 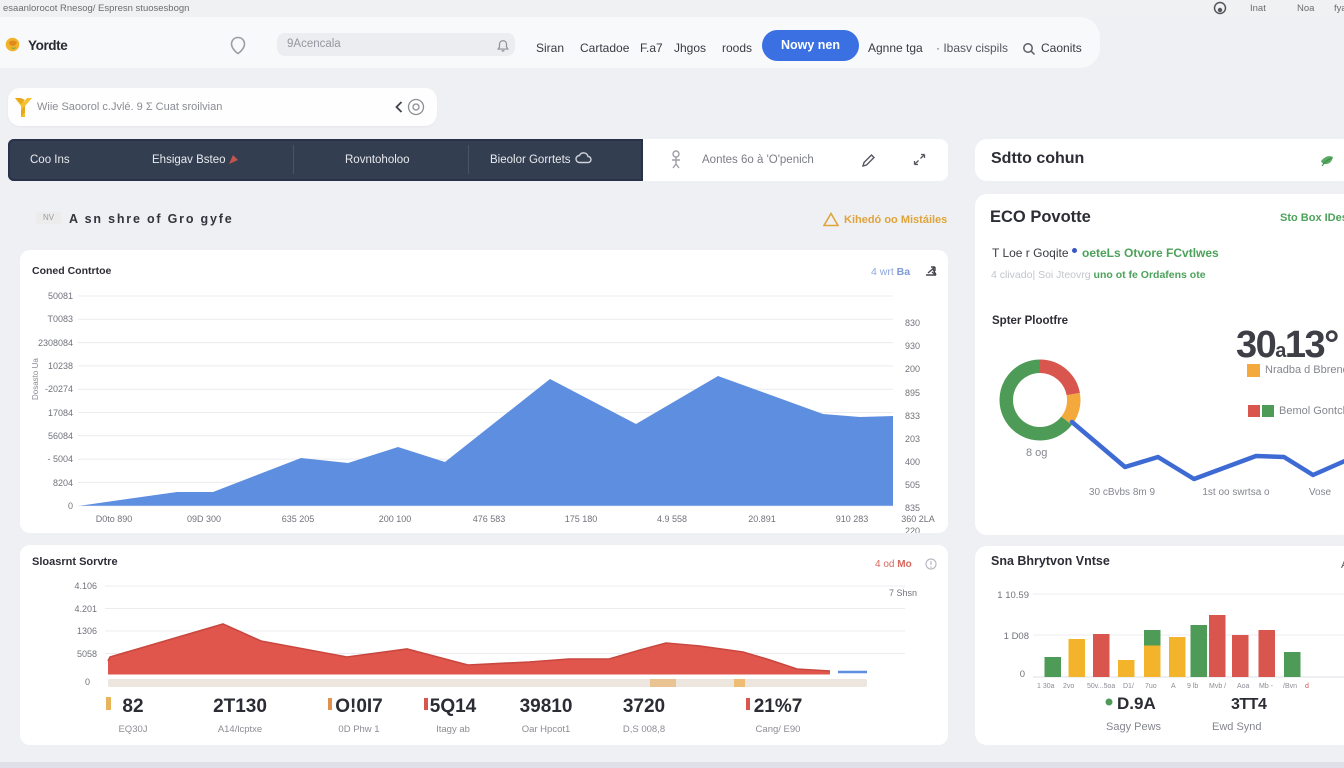 What do you see at coordinates (240, 706) in the screenshot?
I see `svg-text: 2T130` at bounding box center [240, 706].